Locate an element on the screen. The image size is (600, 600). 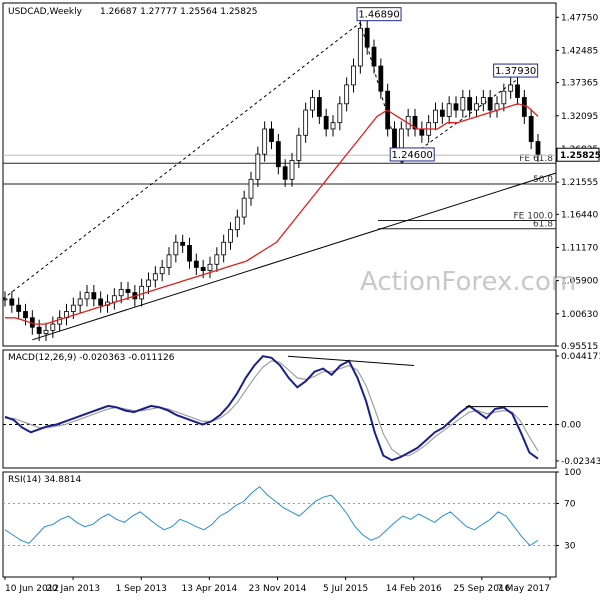
watermark-text: ActionForex.com is located at coordinates (468, 282).